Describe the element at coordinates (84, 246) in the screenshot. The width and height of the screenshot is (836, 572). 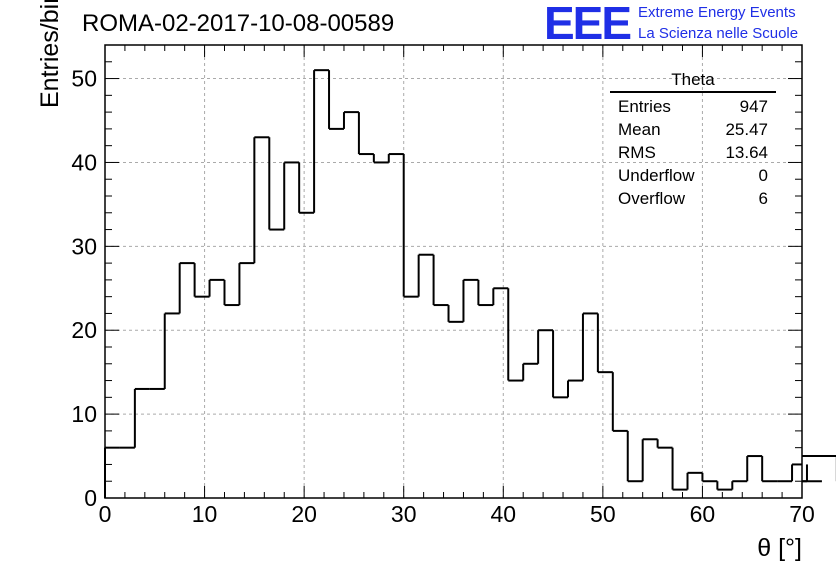
I see `y-tick-label: 30` at that location.